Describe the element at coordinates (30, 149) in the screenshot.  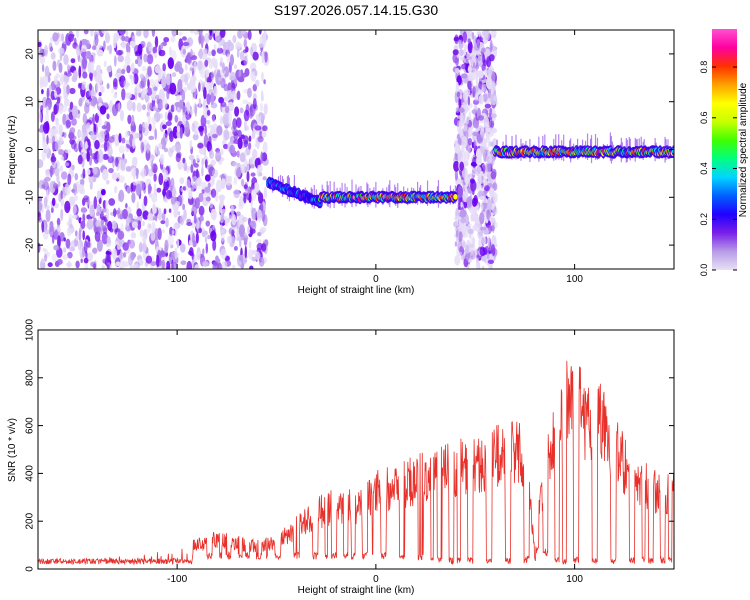
I see `spectrogram-y-tick-label: 0` at that location.